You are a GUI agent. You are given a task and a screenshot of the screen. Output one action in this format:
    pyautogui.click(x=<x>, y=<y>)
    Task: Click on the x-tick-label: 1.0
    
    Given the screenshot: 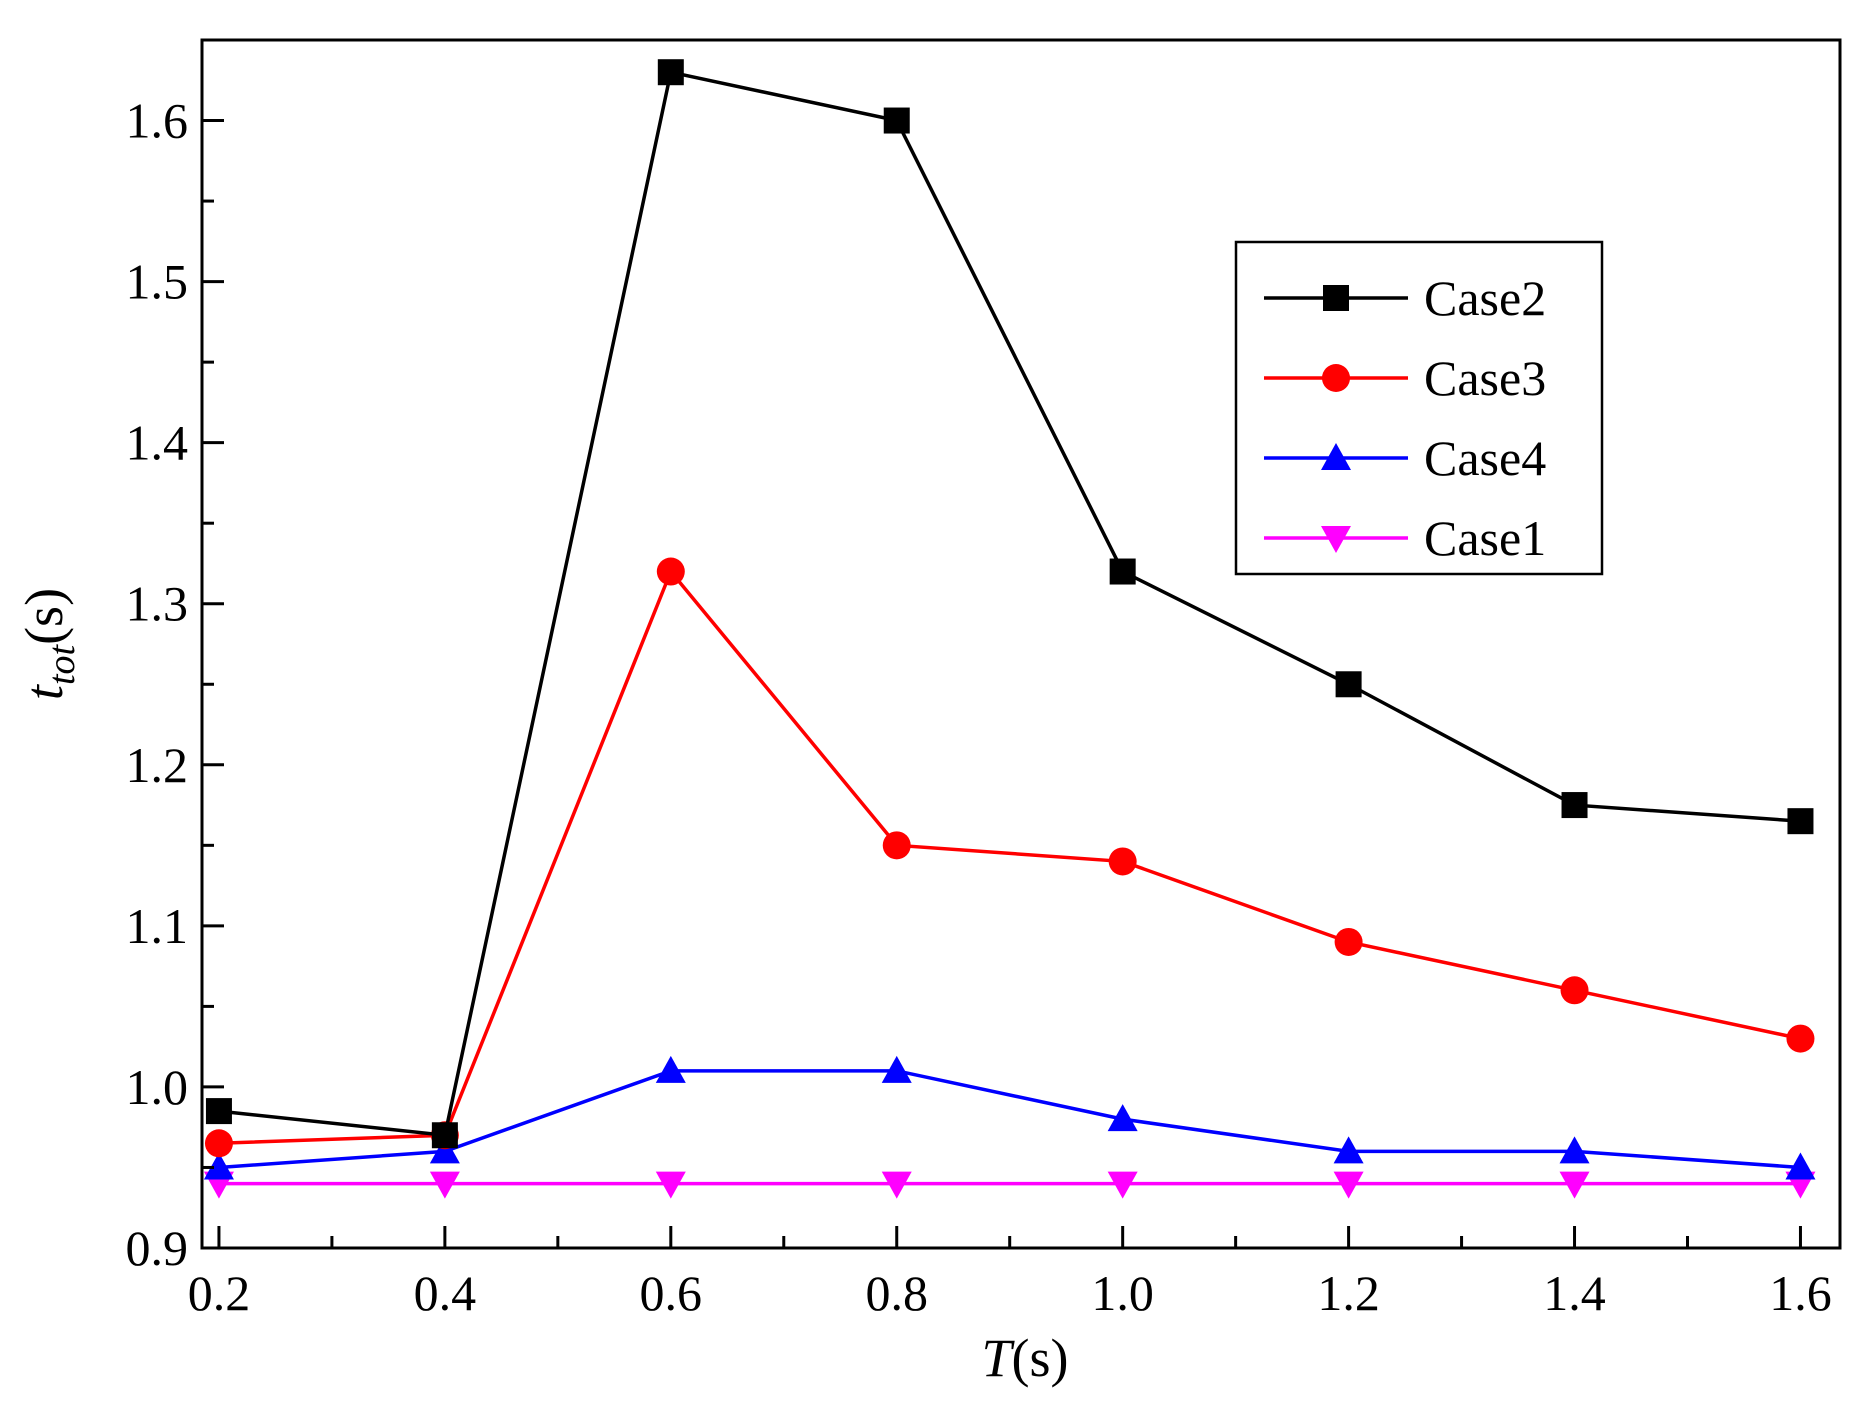 What is the action you would take?
    pyautogui.click(x=1122, y=1293)
    